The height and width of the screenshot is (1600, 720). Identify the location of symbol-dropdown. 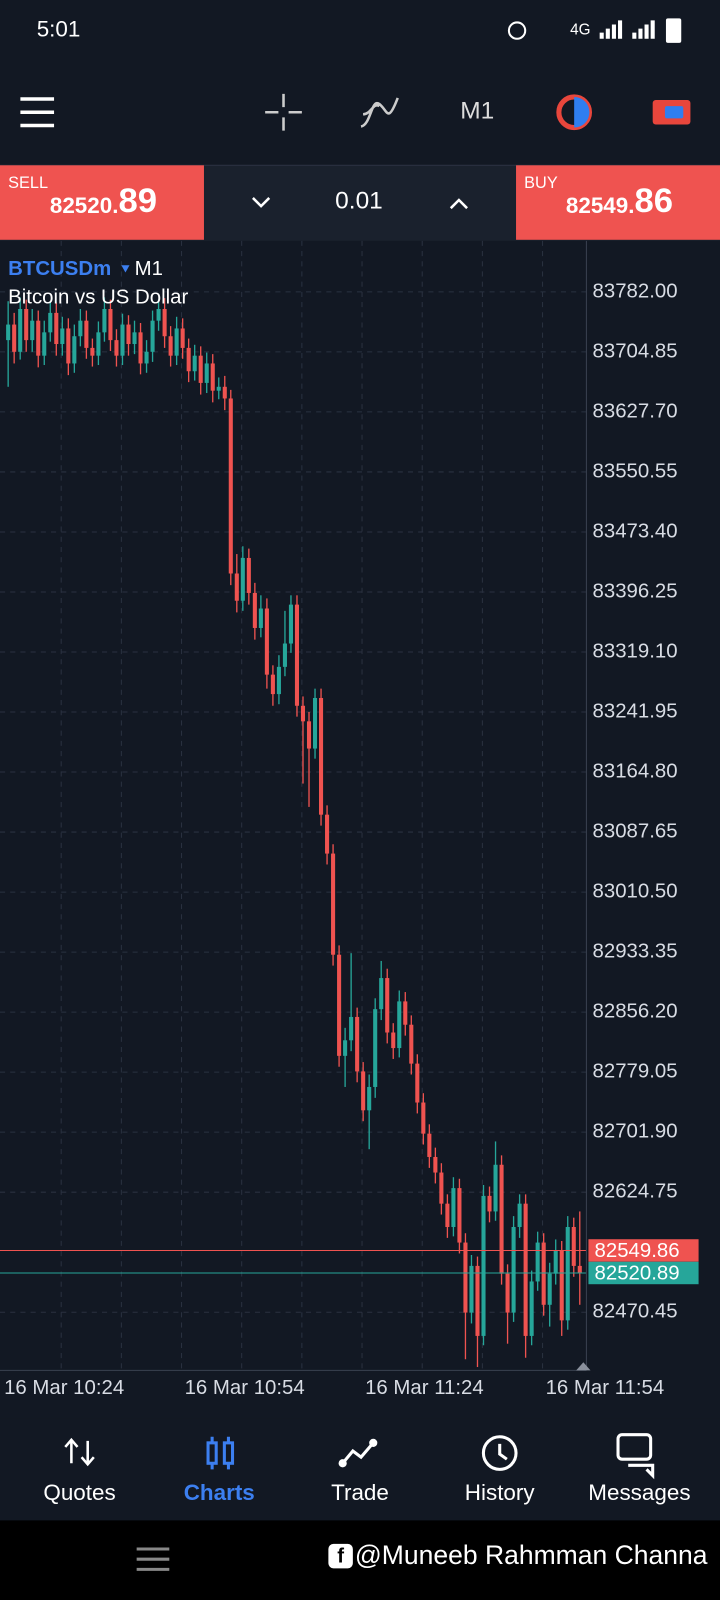
(125, 269).